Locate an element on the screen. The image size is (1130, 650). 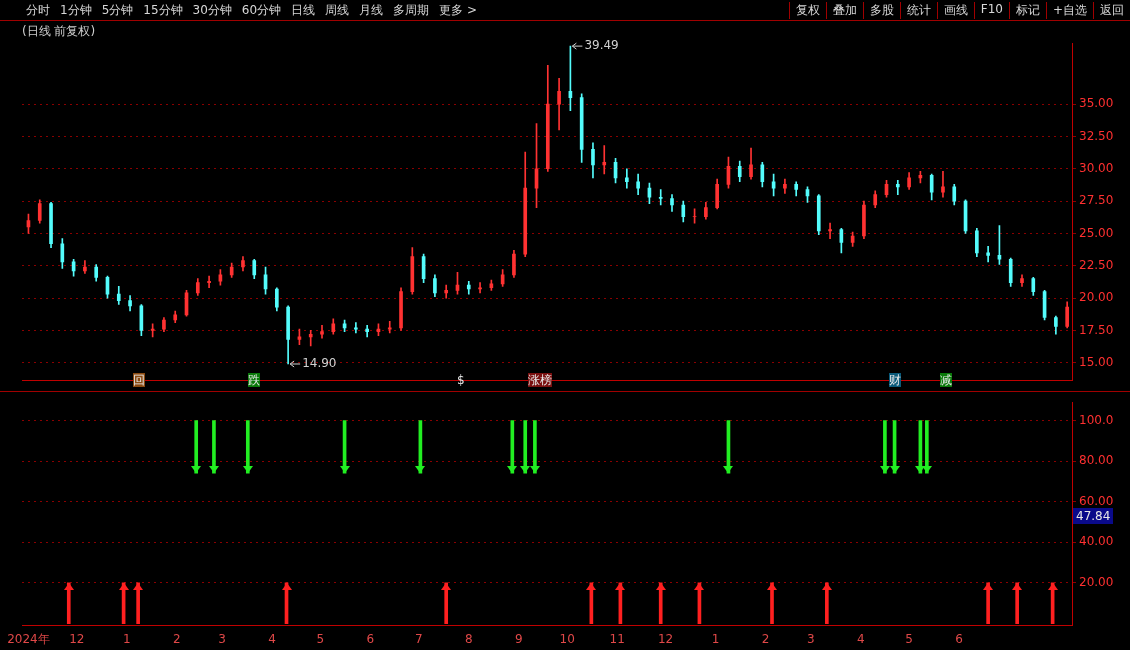
y-tick-label: 80.00 is located at coordinates (1096, 460).